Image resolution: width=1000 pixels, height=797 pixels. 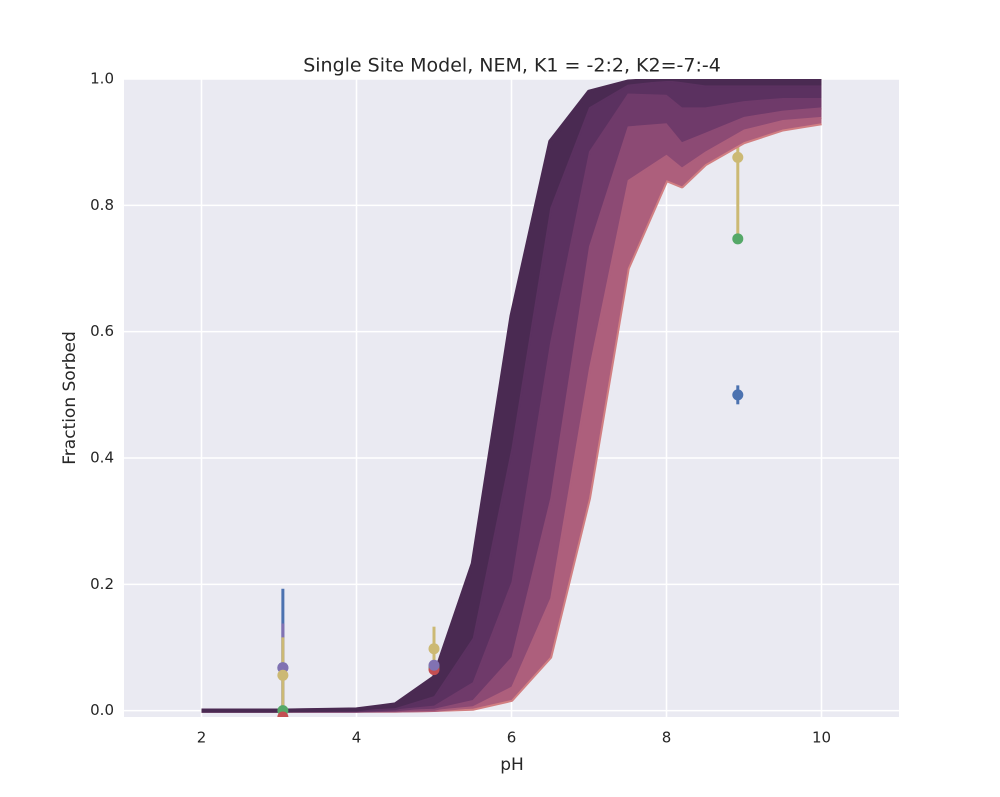 What do you see at coordinates (102, 710) in the screenshot?
I see `y-tick-label: 0.0` at bounding box center [102, 710].